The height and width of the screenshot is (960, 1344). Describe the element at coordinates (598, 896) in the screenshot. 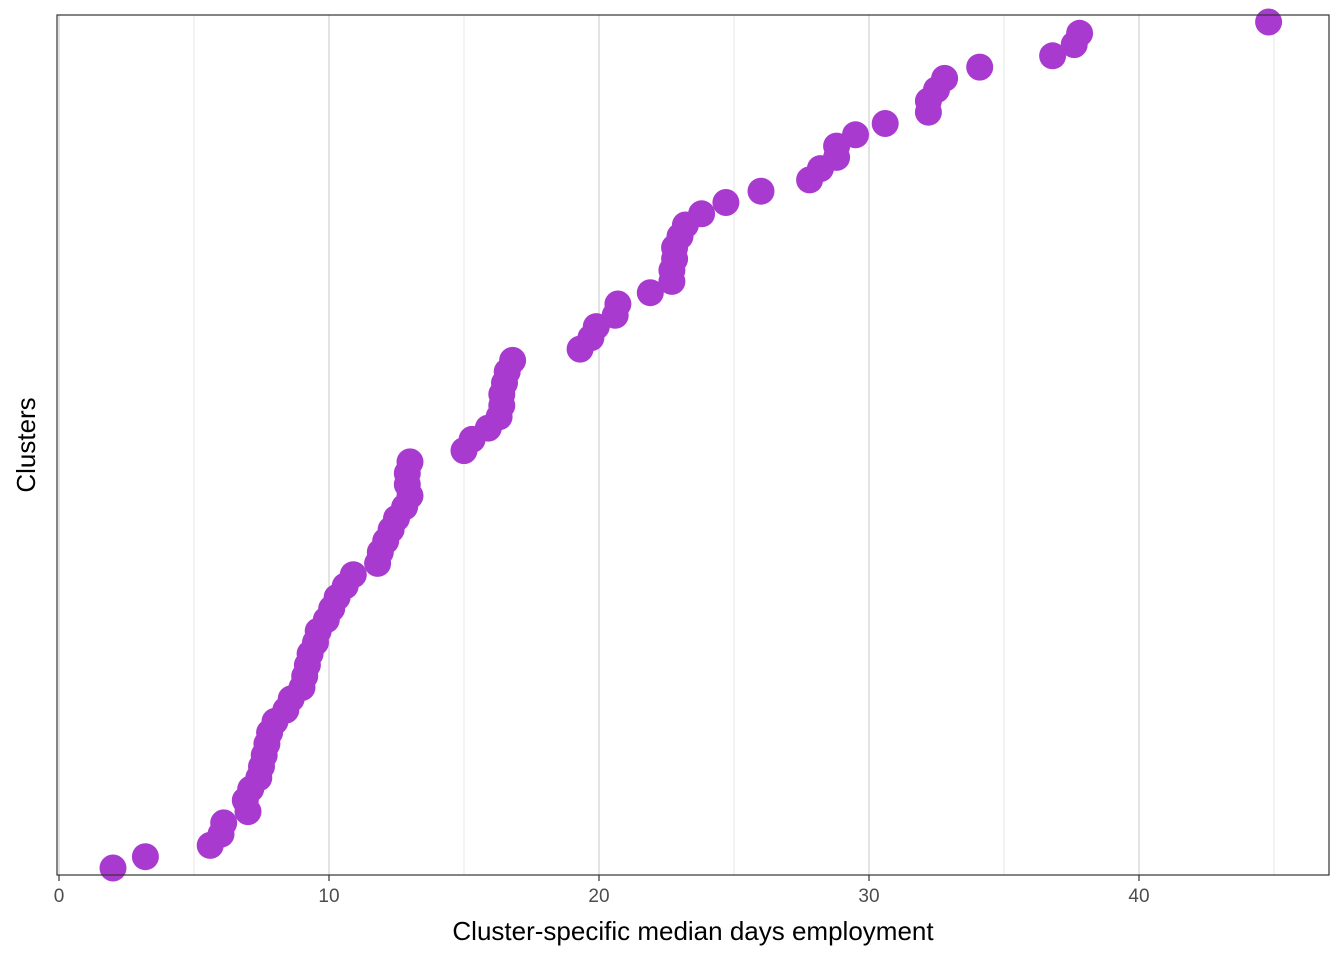

I see `x-tick-label: 20` at that location.